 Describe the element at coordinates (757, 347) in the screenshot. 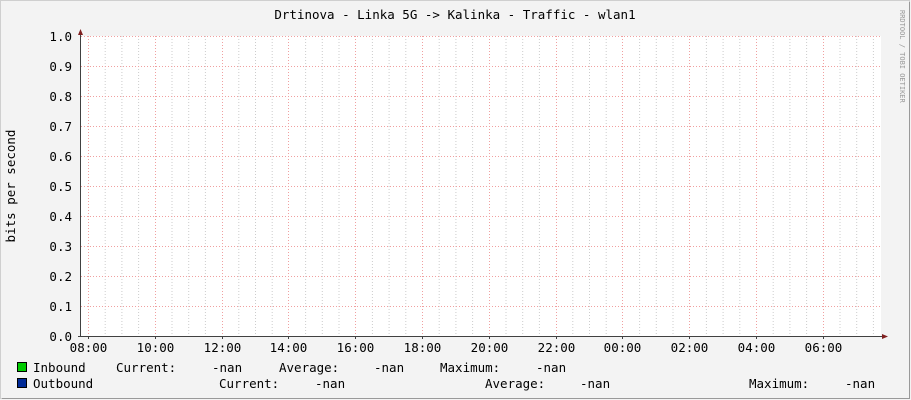

I see `x-tick-label: 04:00` at that location.